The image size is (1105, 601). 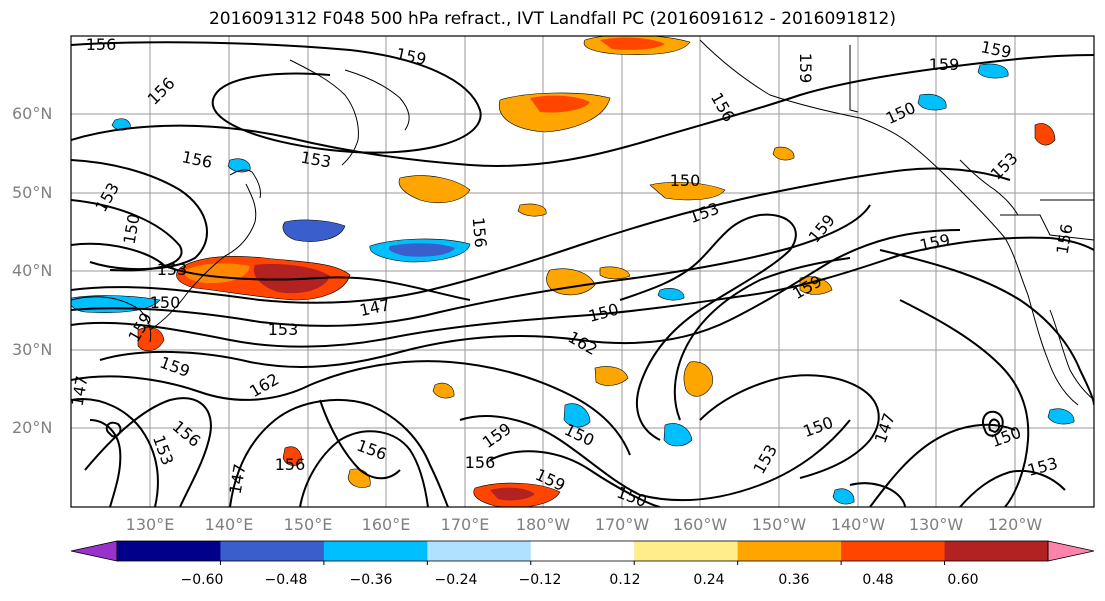 I want to click on lon-label: 170°W, so click(x=622, y=524).